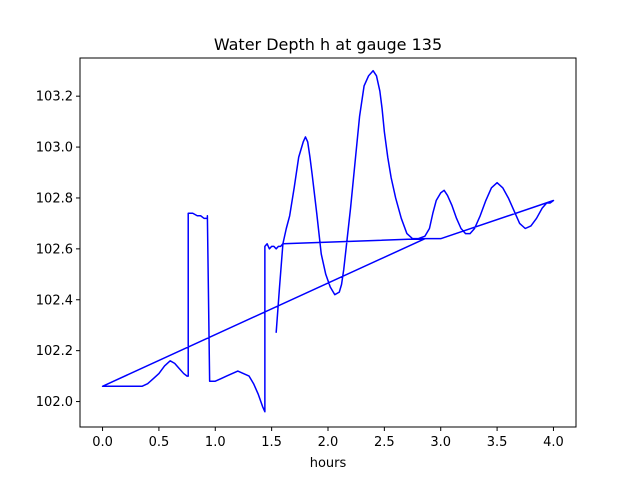  What do you see at coordinates (54, 402) in the screenshot?
I see `y-tick-label: 102.0` at bounding box center [54, 402].